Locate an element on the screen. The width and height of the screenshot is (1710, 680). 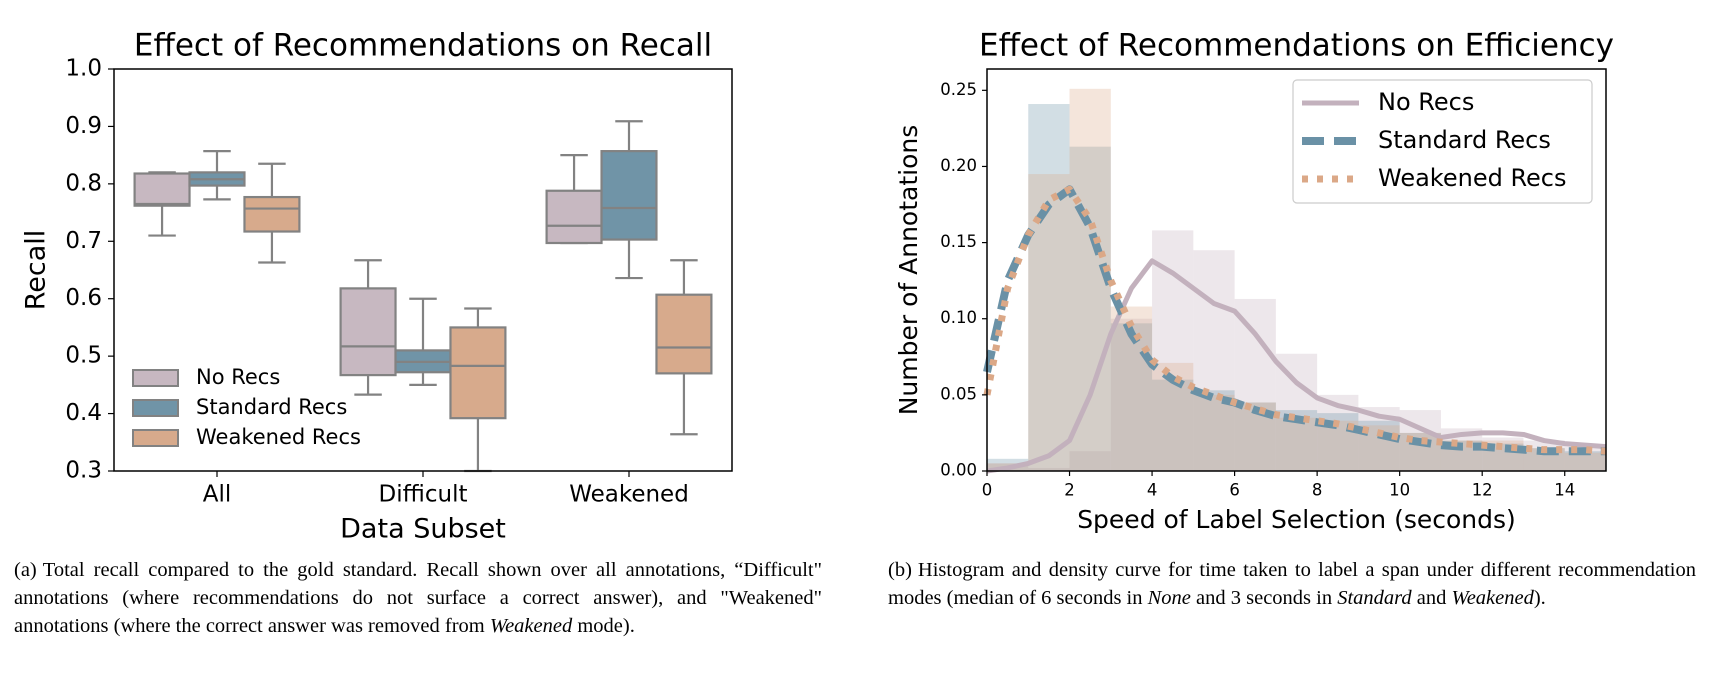
x-axis-label: Data Subset is located at coordinates (423, 529).